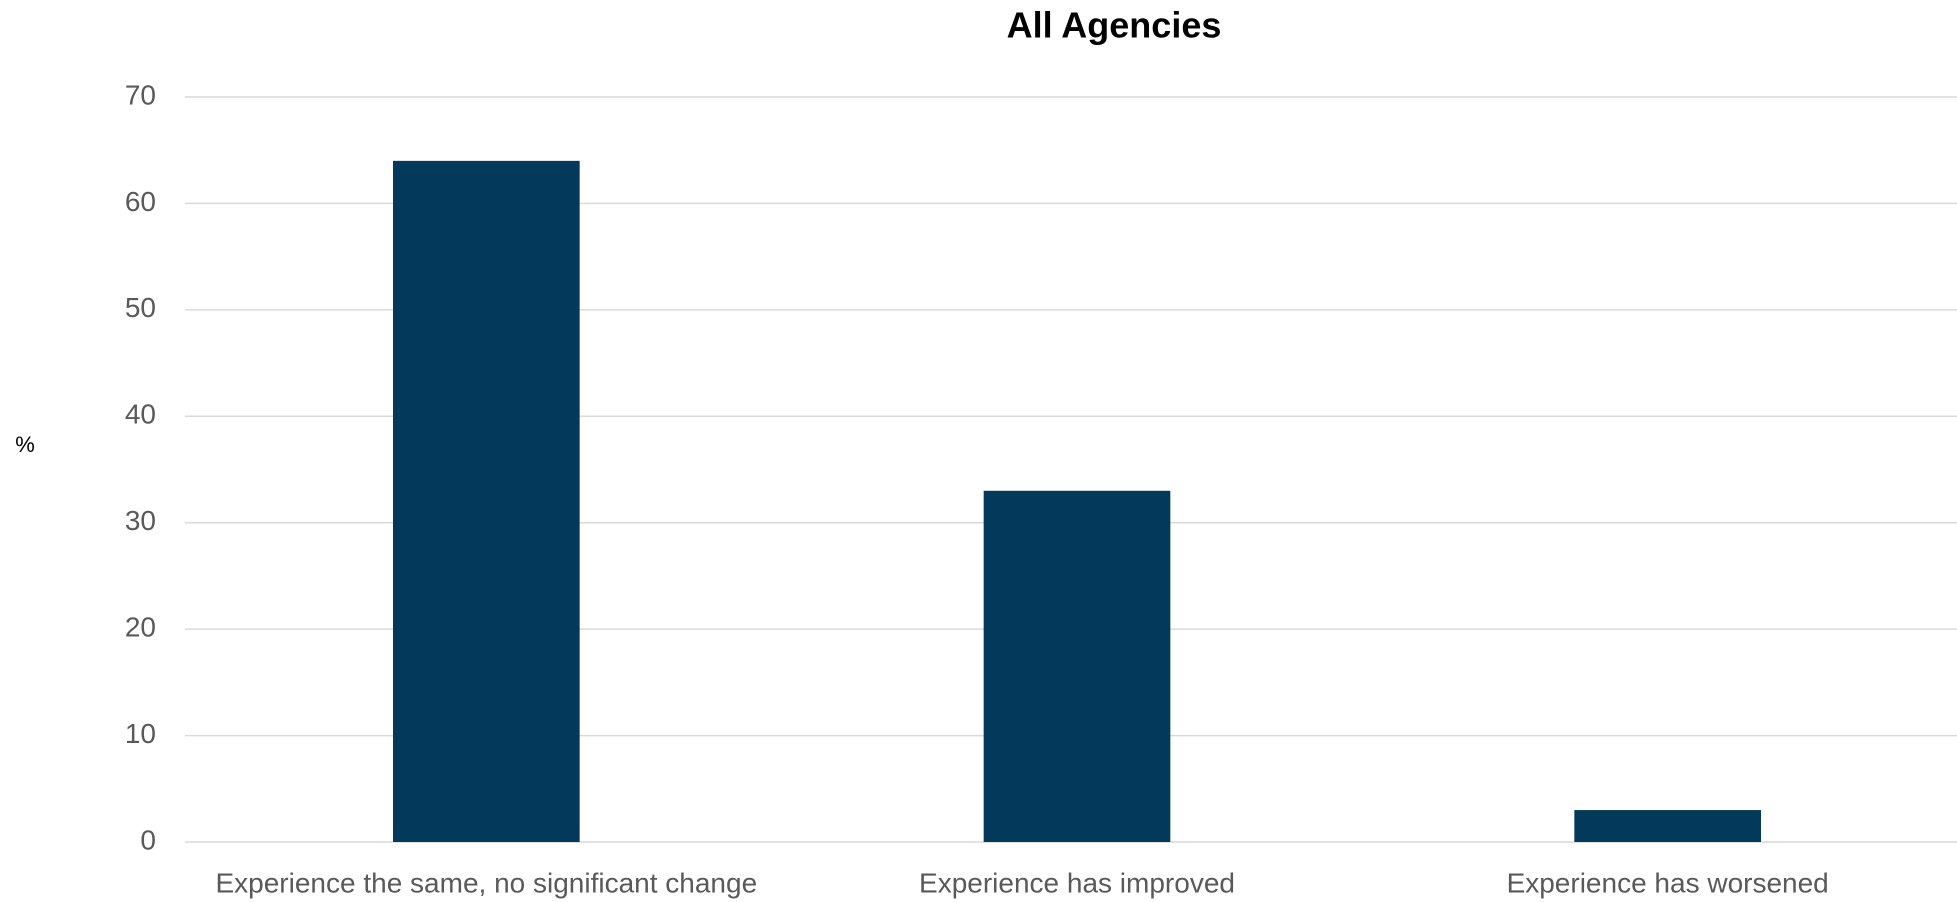 The height and width of the screenshot is (902, 1957). What do you see at coordinates (140, 627) in the screenshot?
I see `y-tick-label: 20` at bounding box center [140, 627].